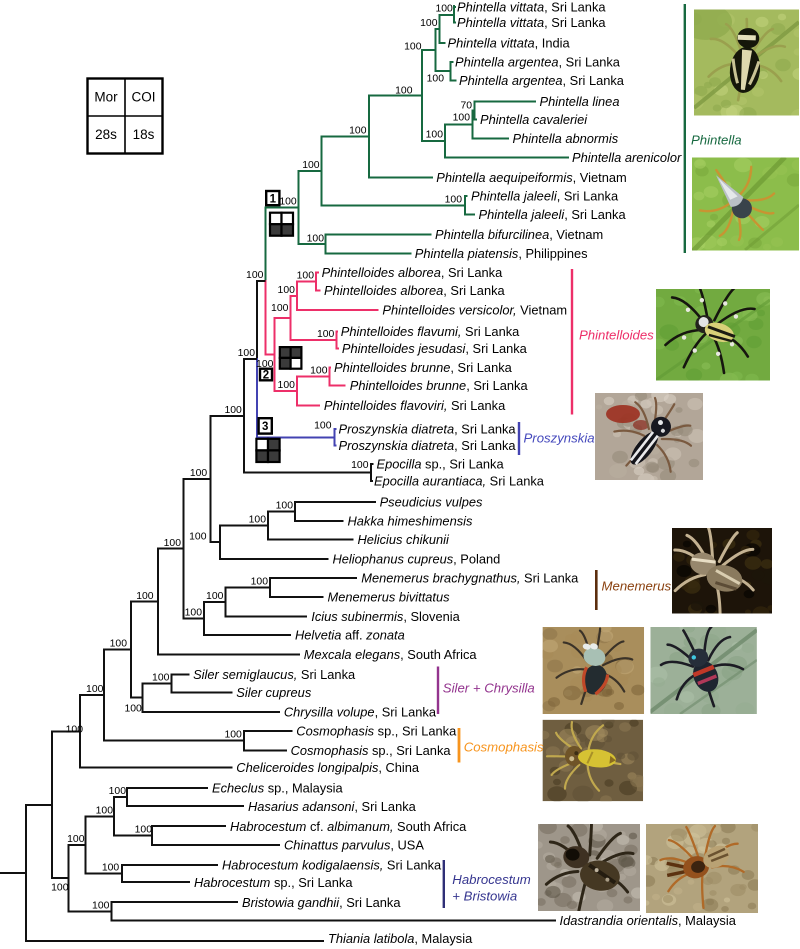 Image resolution: width=800 pixels, height=949 pixels. What do you see at coordinates (501, 253) in the screenshot?
I see `svg-text:Phintella piatensis, Philippin: Phintella piatensis, Philippines` at bounding box center [501, 253].